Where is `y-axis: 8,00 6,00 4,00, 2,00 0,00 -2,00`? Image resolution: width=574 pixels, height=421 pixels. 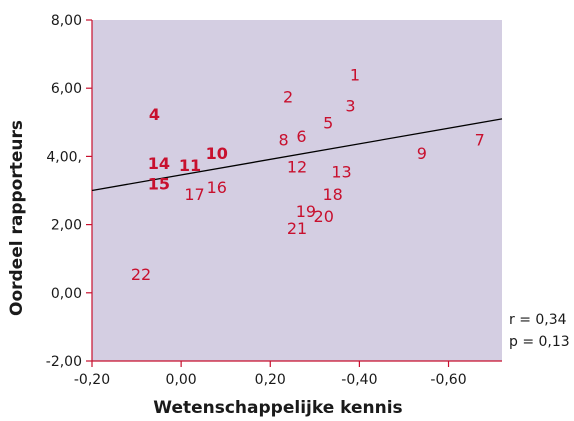
y-axis: 8,00 6,00 4,00, 2,00 0,00 -2,00 is located at coordinates (69, 191).